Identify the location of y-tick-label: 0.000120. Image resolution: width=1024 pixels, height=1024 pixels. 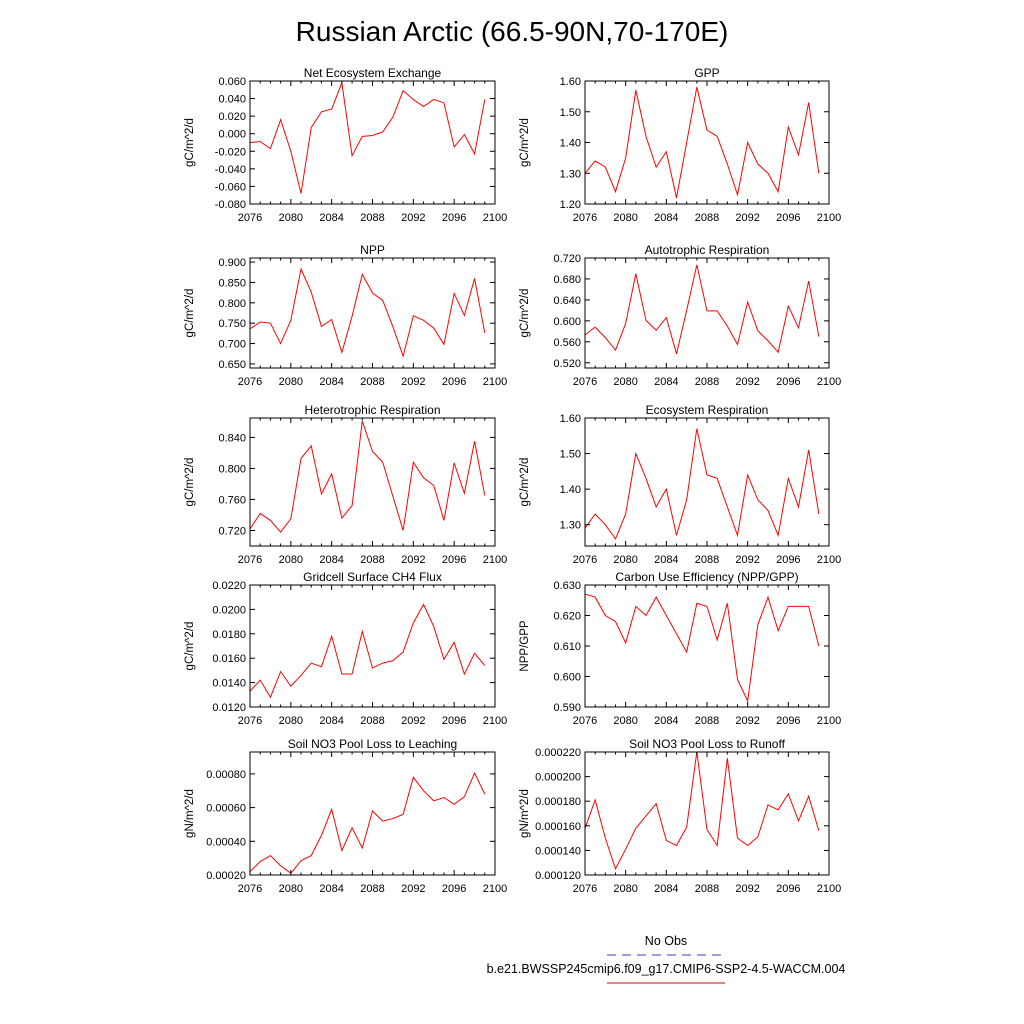
(558, 876).